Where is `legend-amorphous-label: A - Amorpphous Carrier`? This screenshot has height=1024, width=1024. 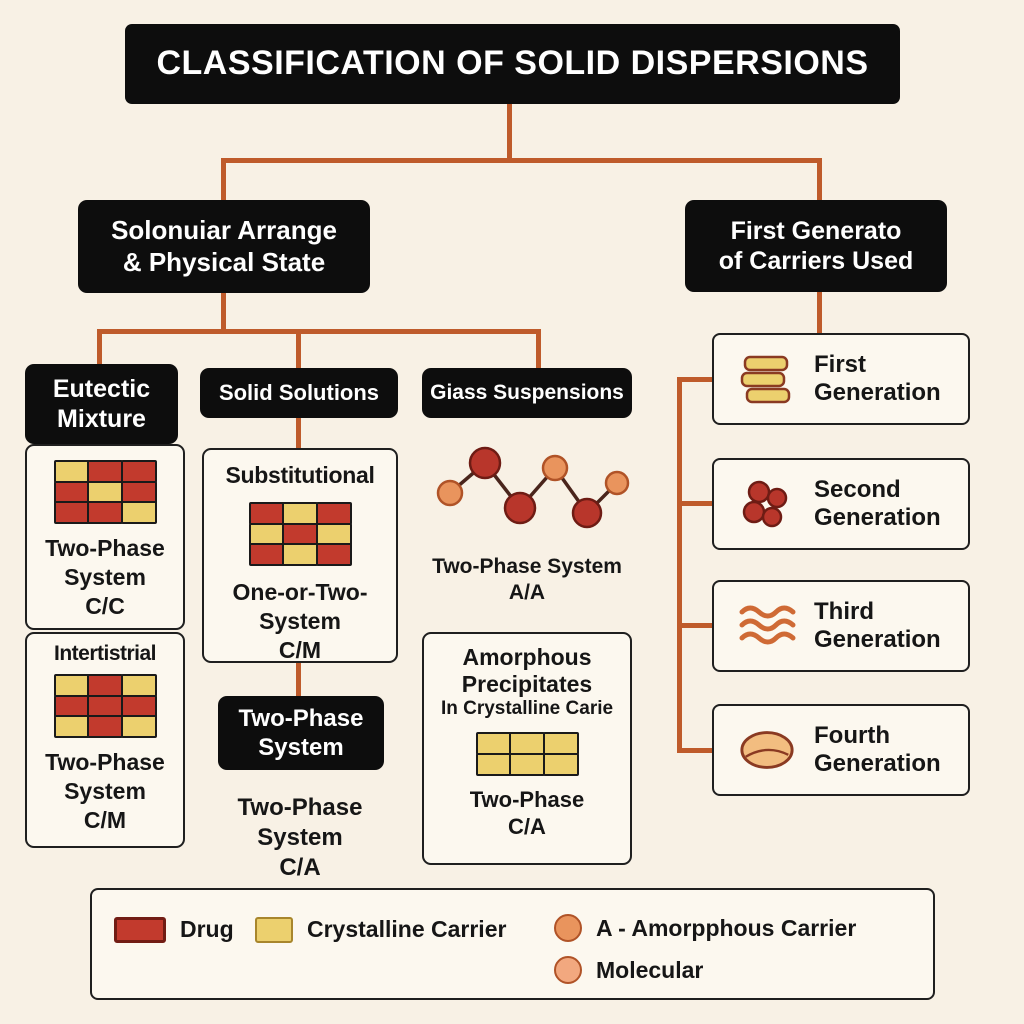 legend-amorphous-label: A - Amorpphous Carrier is located at coordinates (726, 927).